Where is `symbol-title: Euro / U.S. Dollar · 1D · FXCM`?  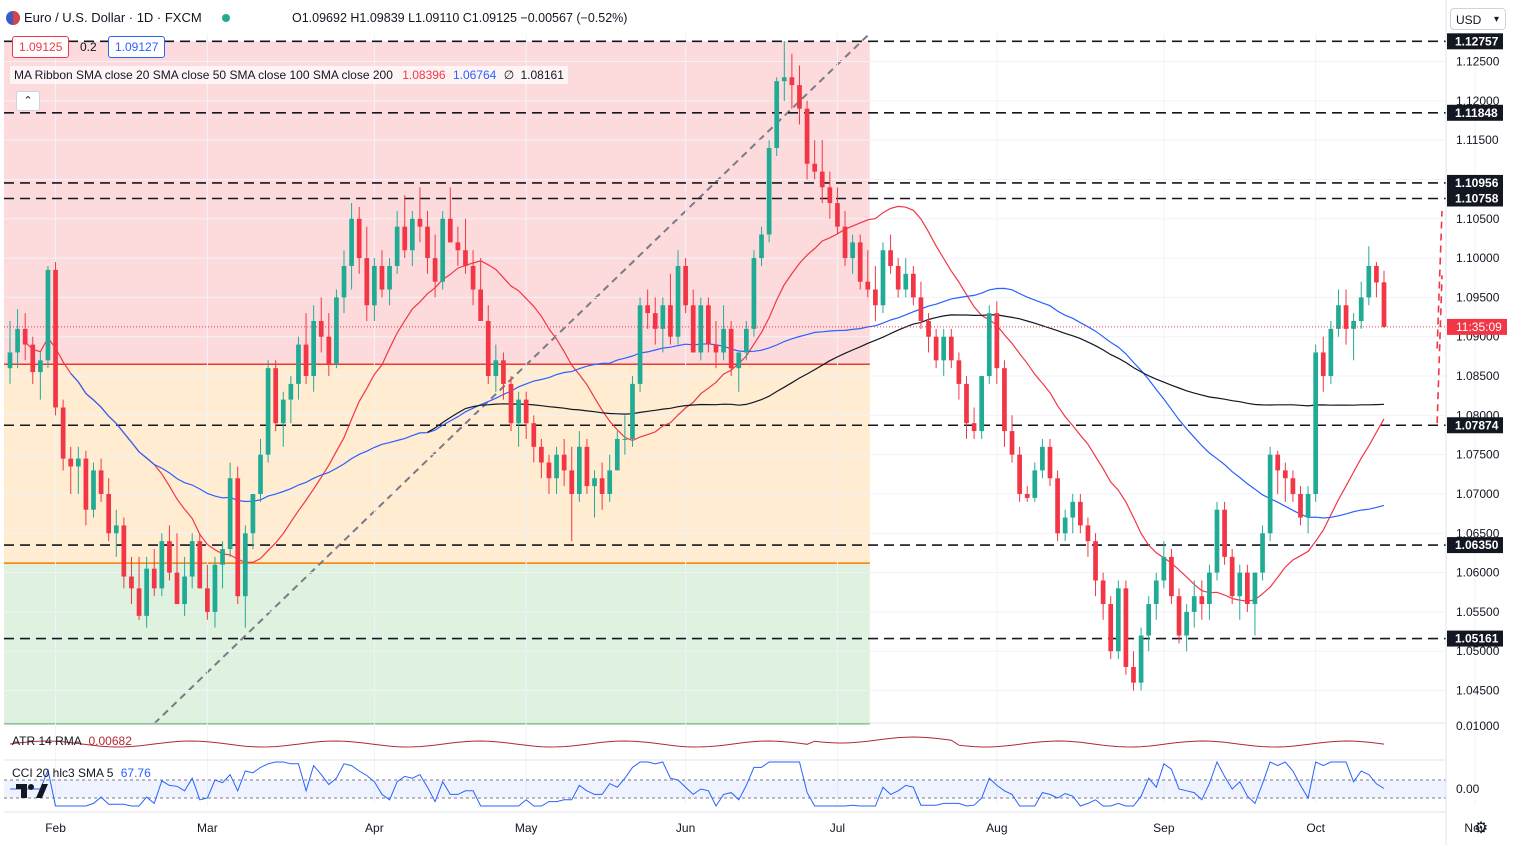 symbol-title: Euro / U.S. Dollar · 1D · FXCM is located at coordinates (118, 17).